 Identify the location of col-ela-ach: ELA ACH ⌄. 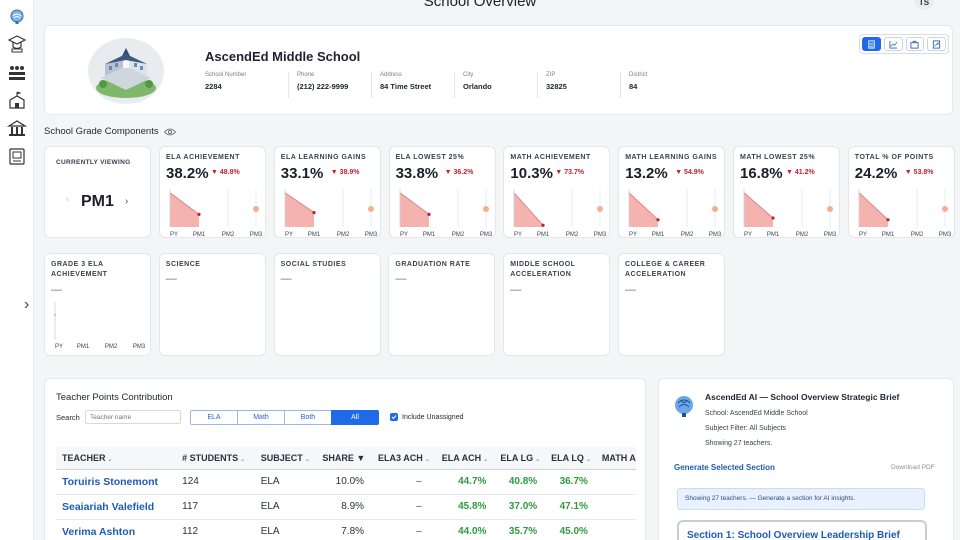
(465, 458).